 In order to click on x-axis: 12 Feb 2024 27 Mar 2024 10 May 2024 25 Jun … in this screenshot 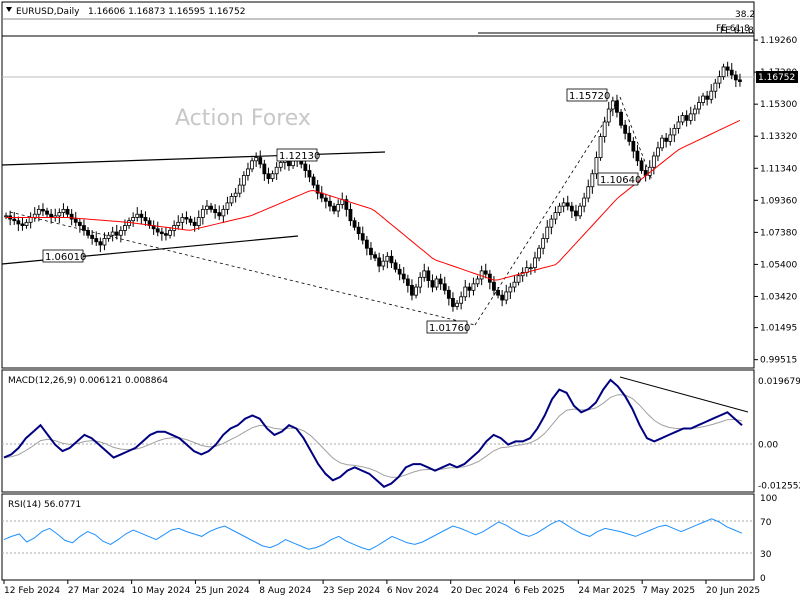, I will do `click(381, 588)`.